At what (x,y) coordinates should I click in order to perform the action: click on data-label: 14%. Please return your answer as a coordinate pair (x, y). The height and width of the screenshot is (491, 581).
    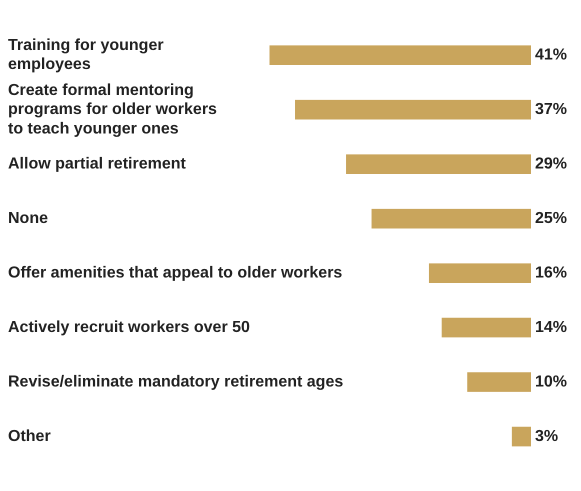
    Looking at the image, I should click on (551, 327).